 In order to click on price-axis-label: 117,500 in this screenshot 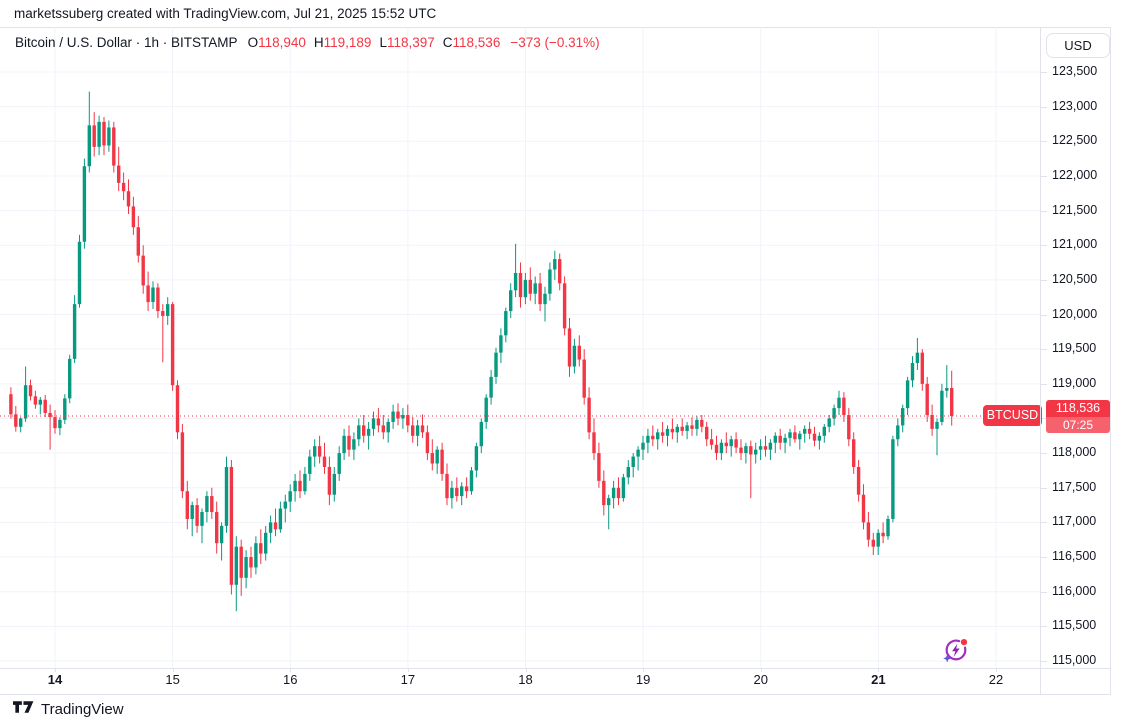, I will do `click(1074, 486)`.